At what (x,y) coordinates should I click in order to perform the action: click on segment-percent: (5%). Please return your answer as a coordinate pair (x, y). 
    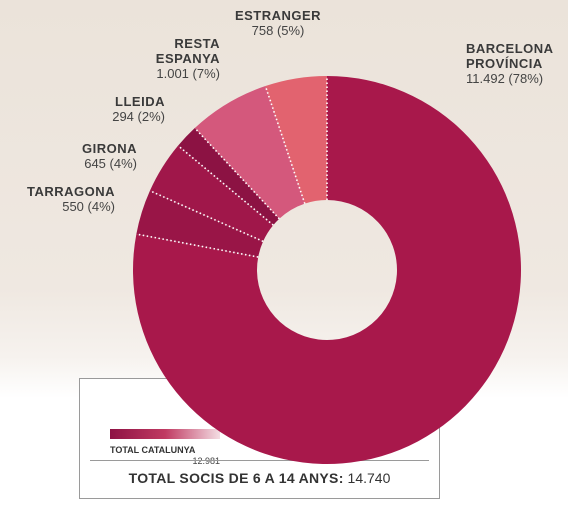
    Looking at the image, I should click on (290, 30).